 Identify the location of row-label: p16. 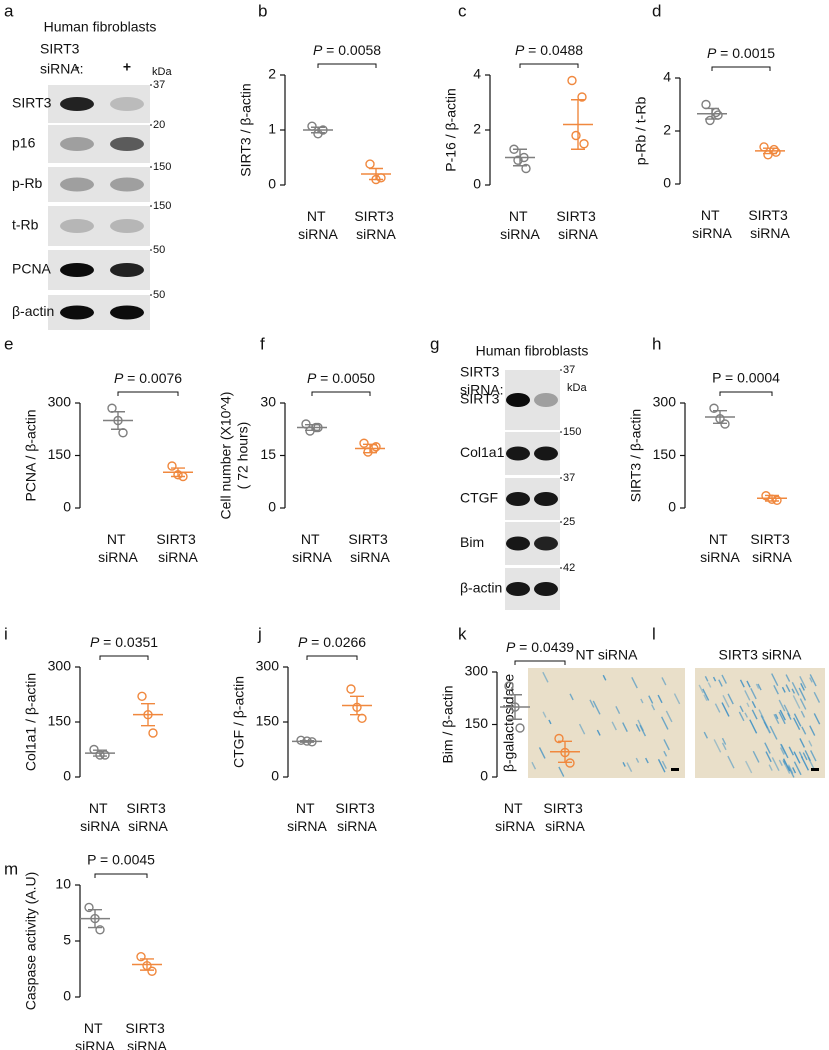
(24, 143).